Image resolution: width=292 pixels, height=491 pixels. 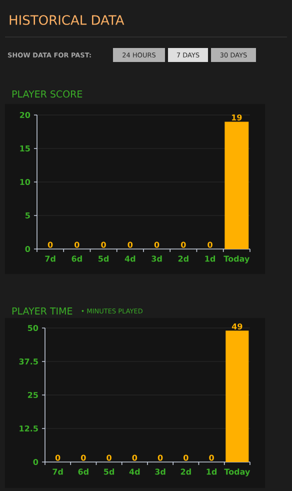 I want to click on y-tick-label: 20, so click(x=25, y=115).